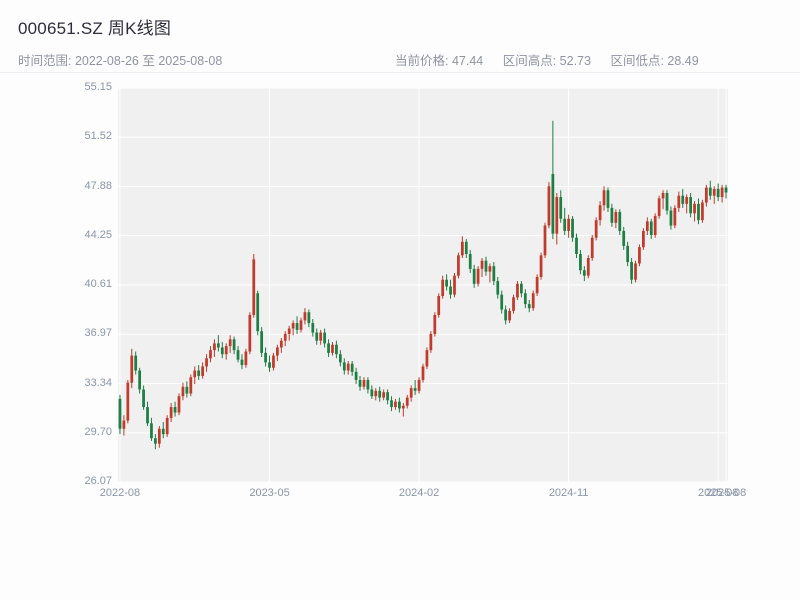  What do you see at coordinates (98, 185) in the screenshot?
I see `y-tick-label: 47.88` at bounding box center [98, 185].